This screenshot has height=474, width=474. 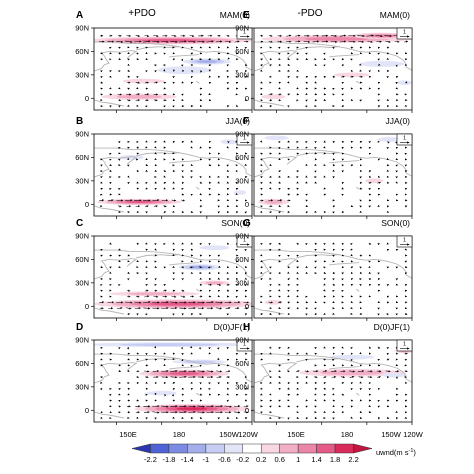 What do you see at coordinates (391, 434) in the screenshot?
I see `lon-tick: 150W` at bounding box center [391, 434].